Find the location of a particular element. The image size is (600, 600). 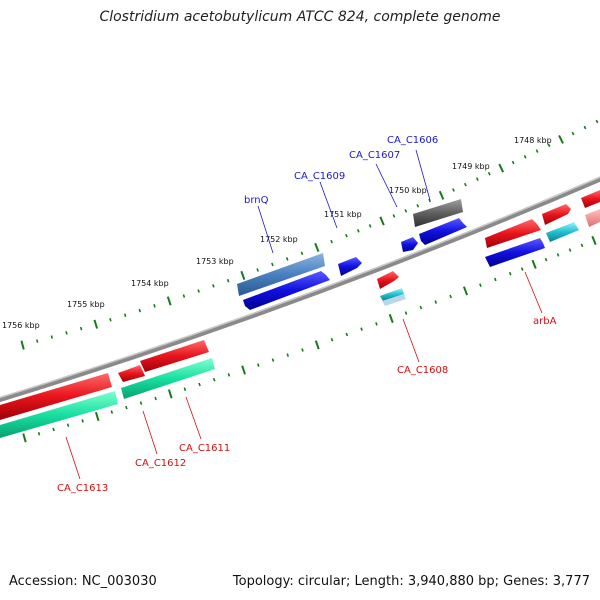

gene-arbA-cds is located at coordinates (515, 252).